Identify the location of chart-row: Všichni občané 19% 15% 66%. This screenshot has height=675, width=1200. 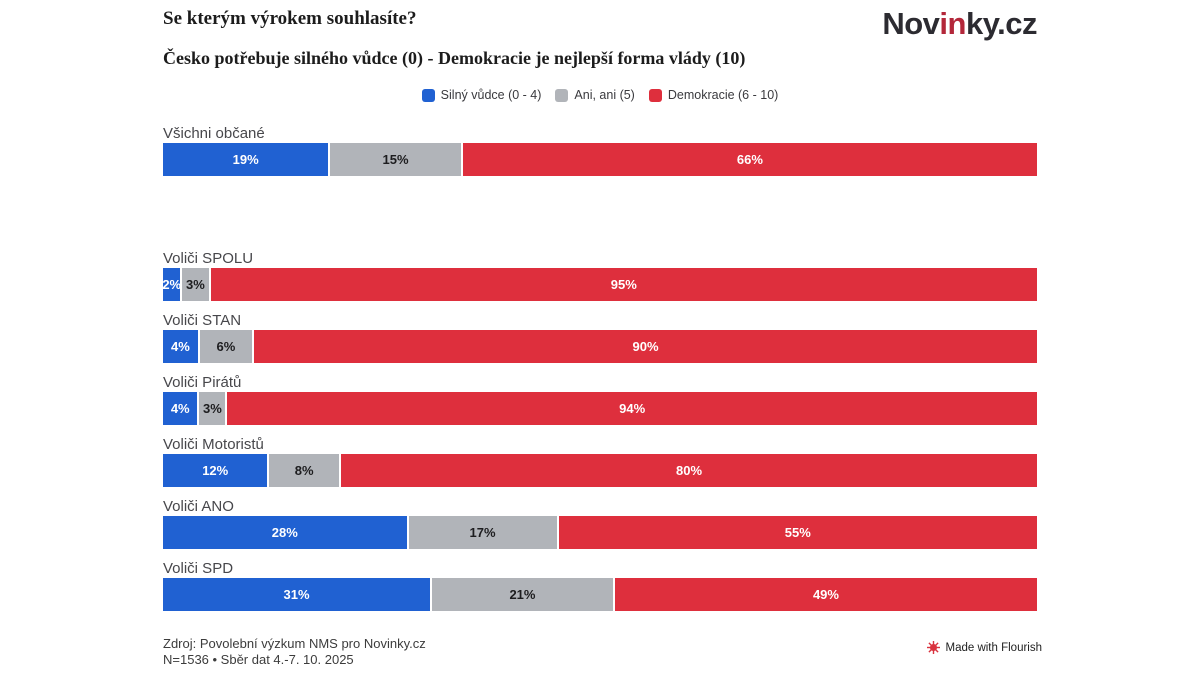
(600, 150).